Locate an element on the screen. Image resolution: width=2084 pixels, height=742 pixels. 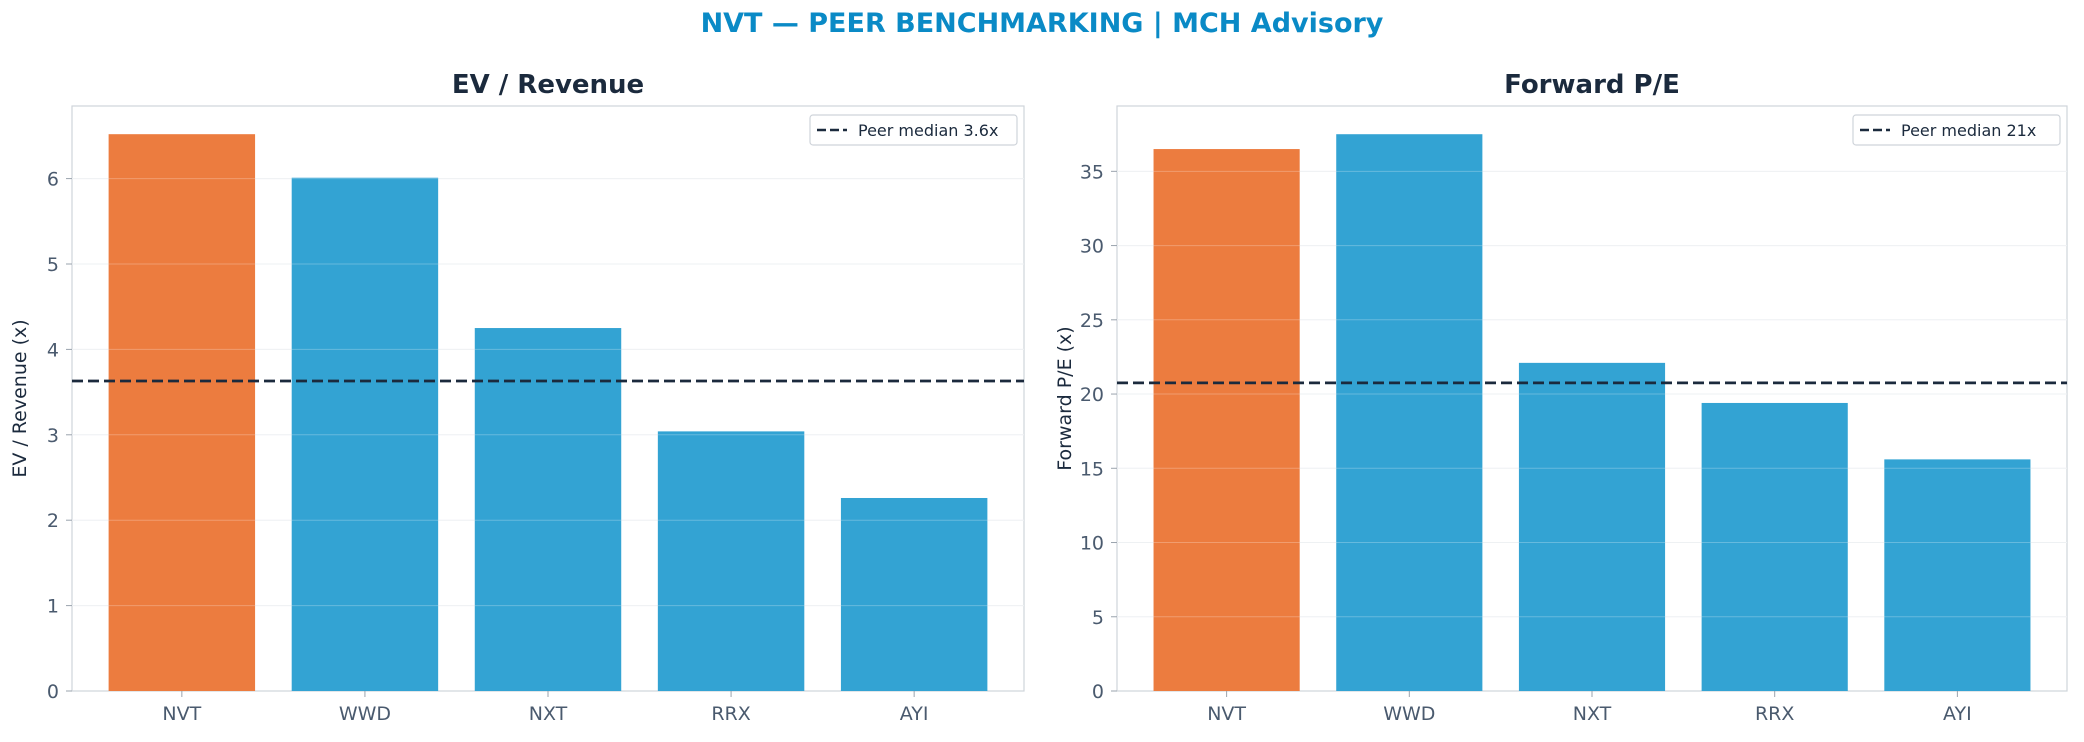
legend: Peer median 3.6x is located at coordinates (913, 130).